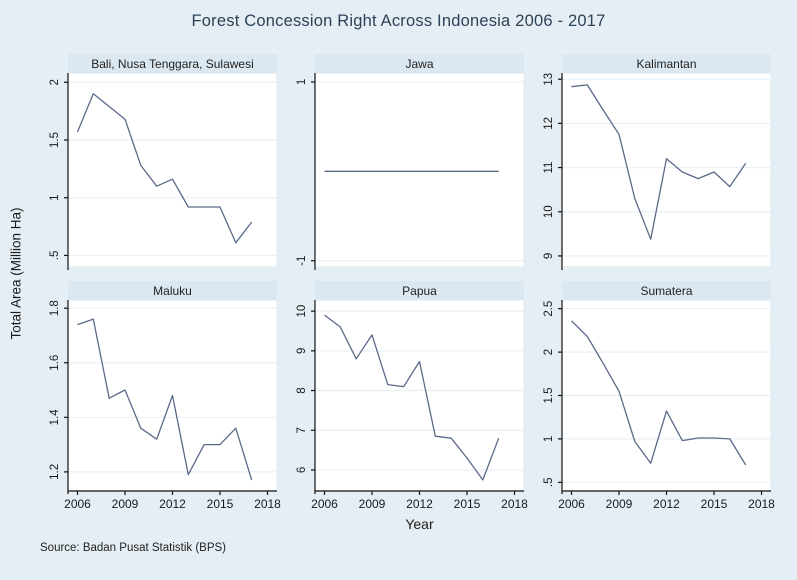 This screenshot has height=580, width=797. Describe the element at coordinates (302, 261) in the screenshot. I see `y-tick-label: -1` at that location.